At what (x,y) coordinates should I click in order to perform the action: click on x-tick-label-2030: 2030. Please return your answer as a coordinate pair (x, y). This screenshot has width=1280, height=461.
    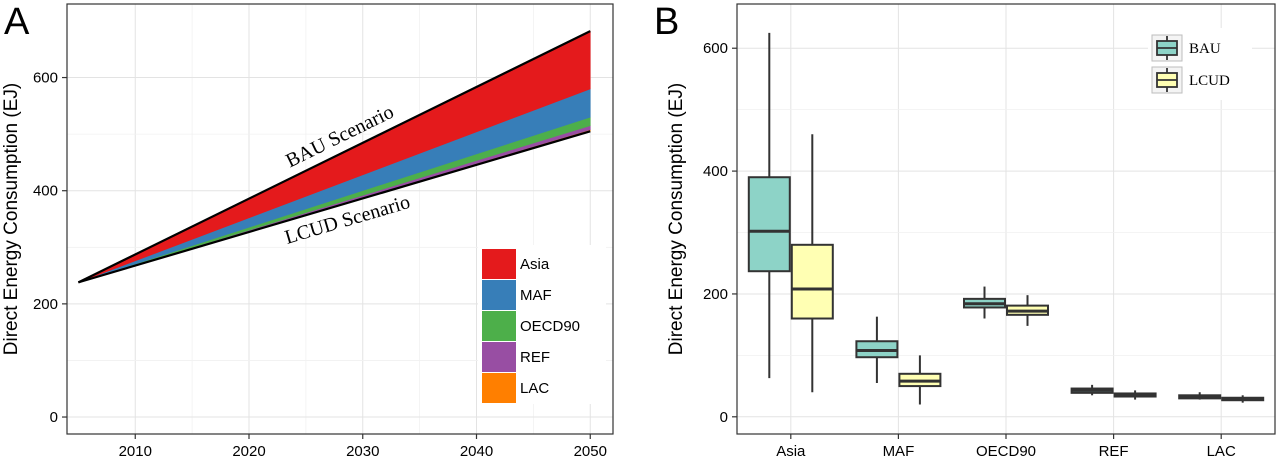
    Looking at the image, I should click on (362, 451).